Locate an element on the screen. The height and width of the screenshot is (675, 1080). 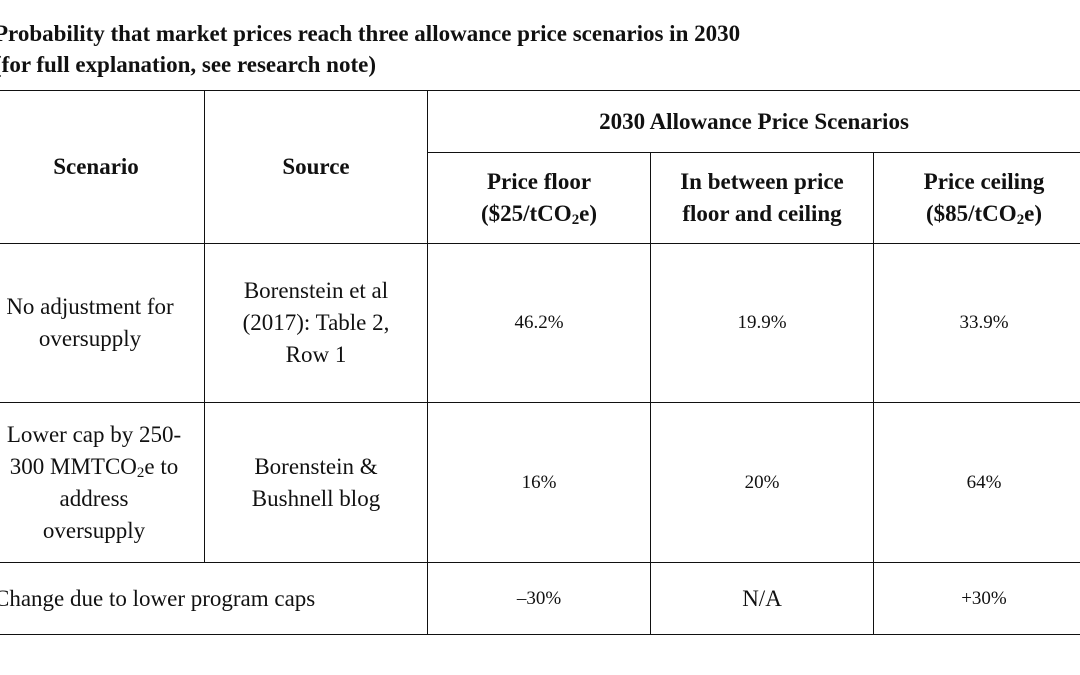
header-source-label: Source is located at coordinates (316, 166).